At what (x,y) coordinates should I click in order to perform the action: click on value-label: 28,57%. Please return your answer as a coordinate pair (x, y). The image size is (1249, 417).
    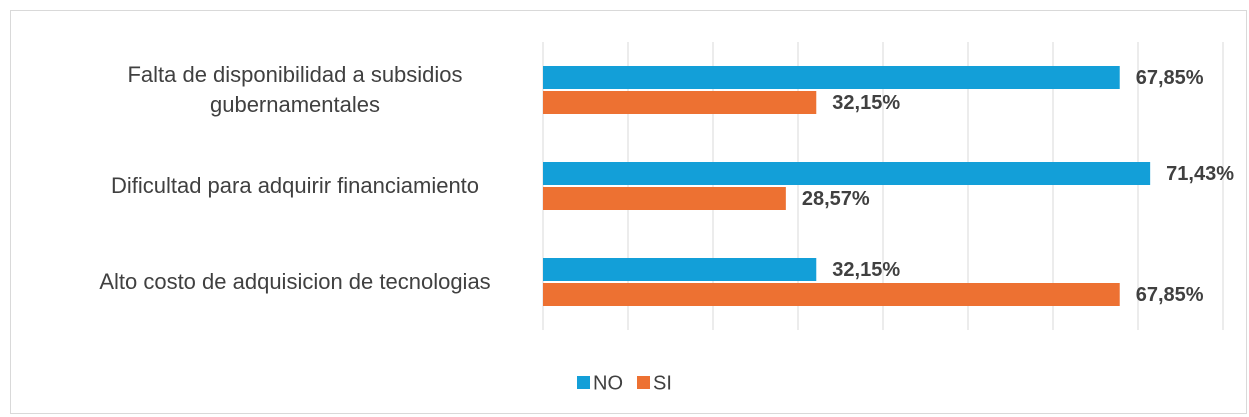
    Looking at the image, I should click on (836, 199).